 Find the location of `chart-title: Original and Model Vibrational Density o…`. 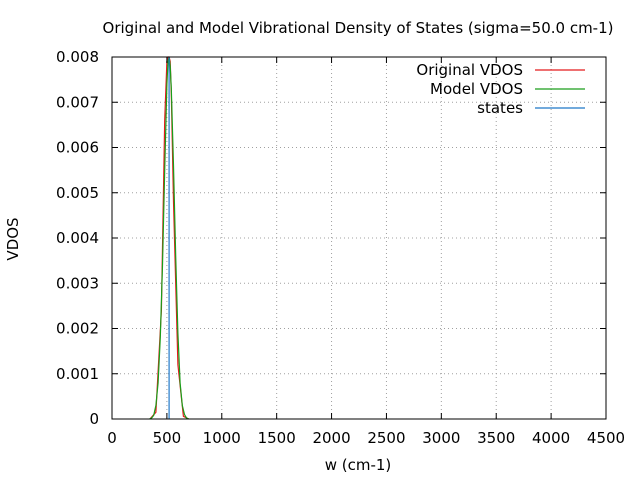

chart-title: Original and Model Vibrational Density o… is located at coordinates (358, 28).